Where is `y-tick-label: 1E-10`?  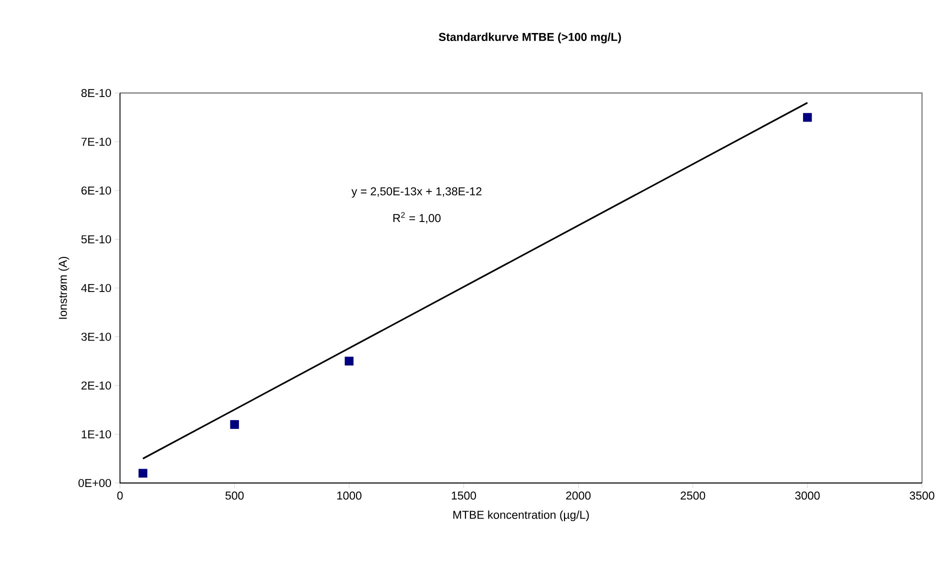
y-tick-label: 1E-10 is located at coordinates (97, 434).